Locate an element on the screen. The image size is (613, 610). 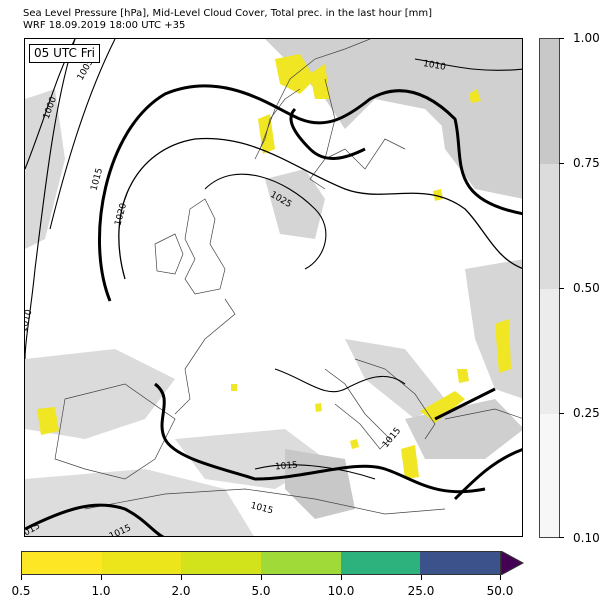
cloud-colorbar-label: 1.00 is located at coordinates (586, 38).